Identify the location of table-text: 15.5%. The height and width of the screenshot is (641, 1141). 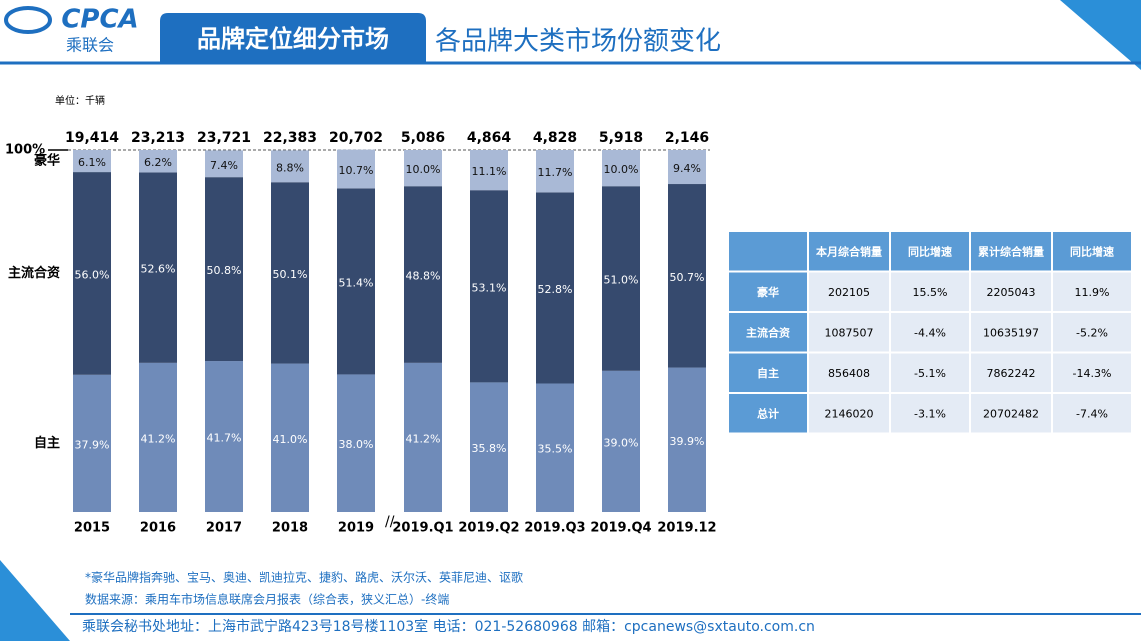
(930, 292).